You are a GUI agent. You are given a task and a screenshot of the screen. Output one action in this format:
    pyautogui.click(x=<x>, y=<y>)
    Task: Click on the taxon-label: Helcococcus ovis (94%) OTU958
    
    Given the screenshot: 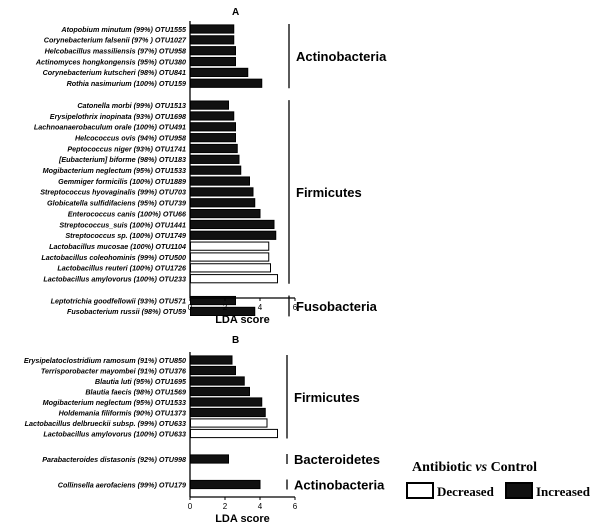 What is the action you would take?
    pyautogui.click(x=130, y=137)
    